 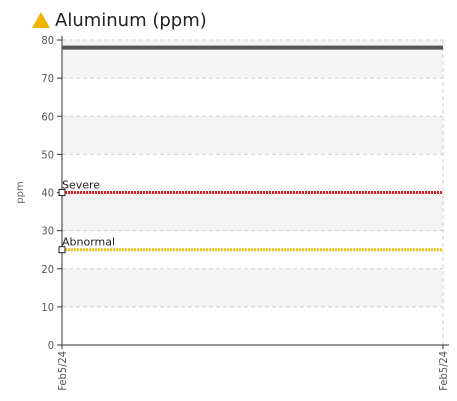 I want to click on y-tick-label: 50, so click(x=47, y=154).